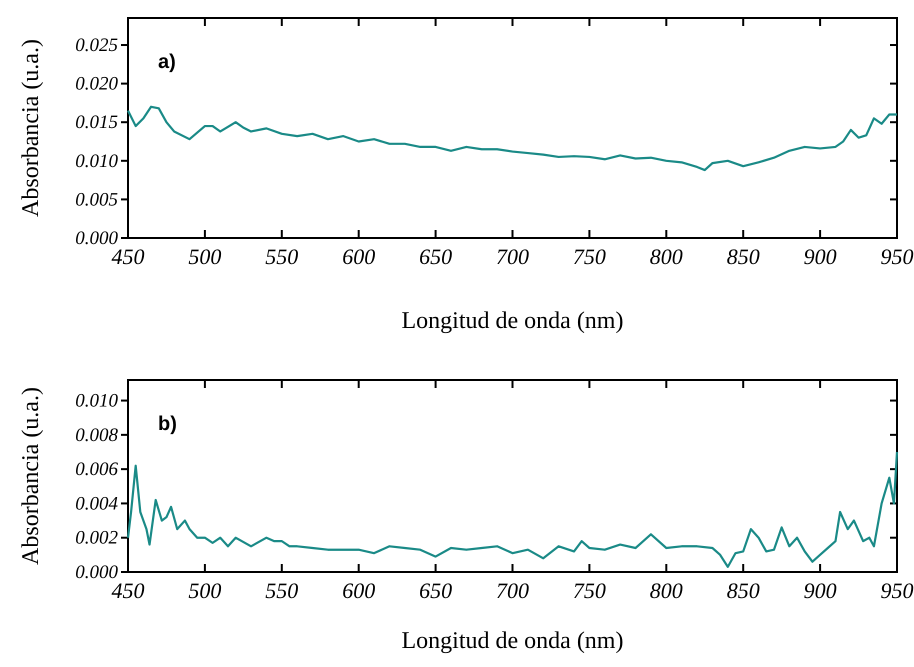 Image resolution: width=914 pixels, height=667 pixels. Describe the element at coordinates (96, 503) in the screenshot. I see `y-tick-label: 0.004` at that location.